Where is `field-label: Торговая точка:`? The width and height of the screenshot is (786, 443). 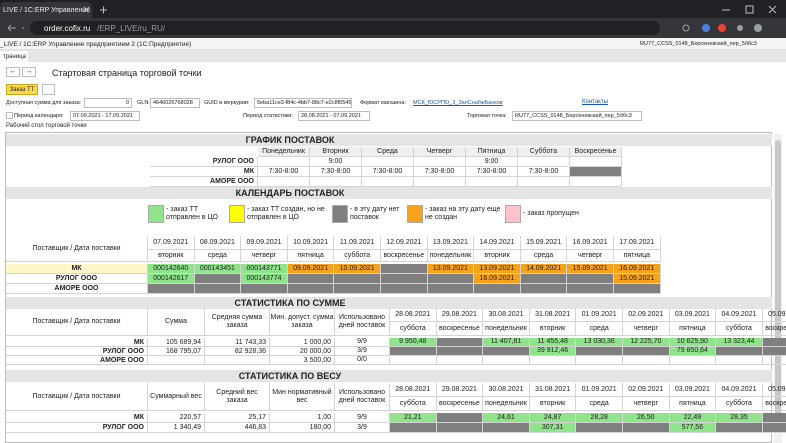 field-label: Торговая точка: is located at coordinates (487, 116).